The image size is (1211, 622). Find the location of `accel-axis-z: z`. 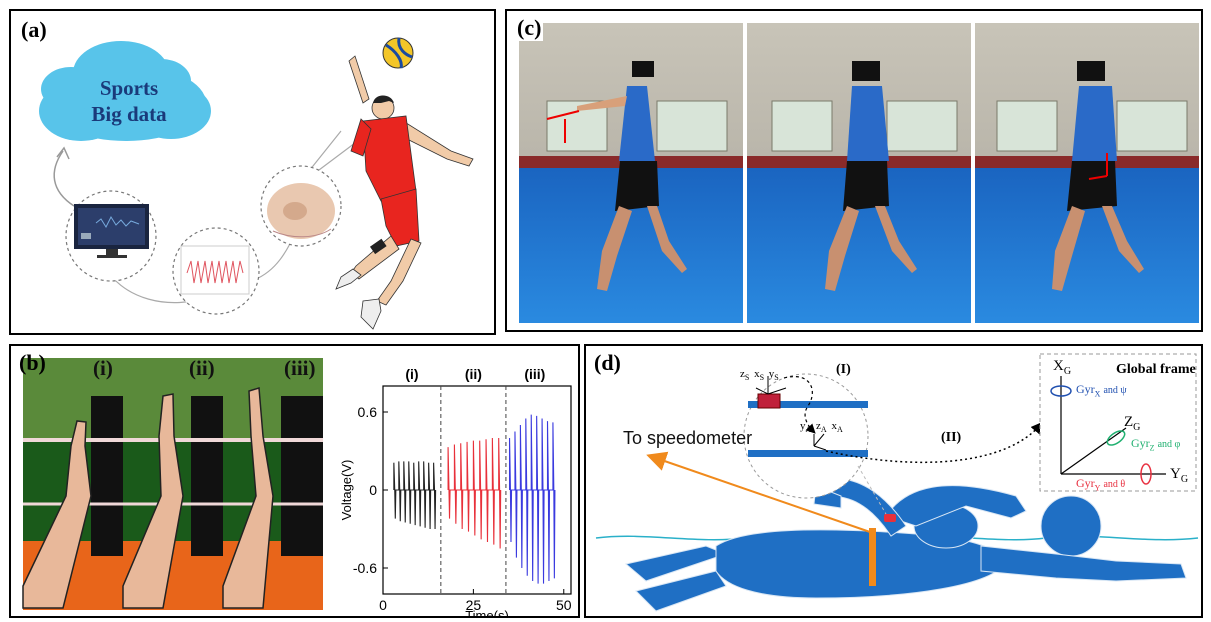

accel-axis-z: z is located at coordinates (818, 426).